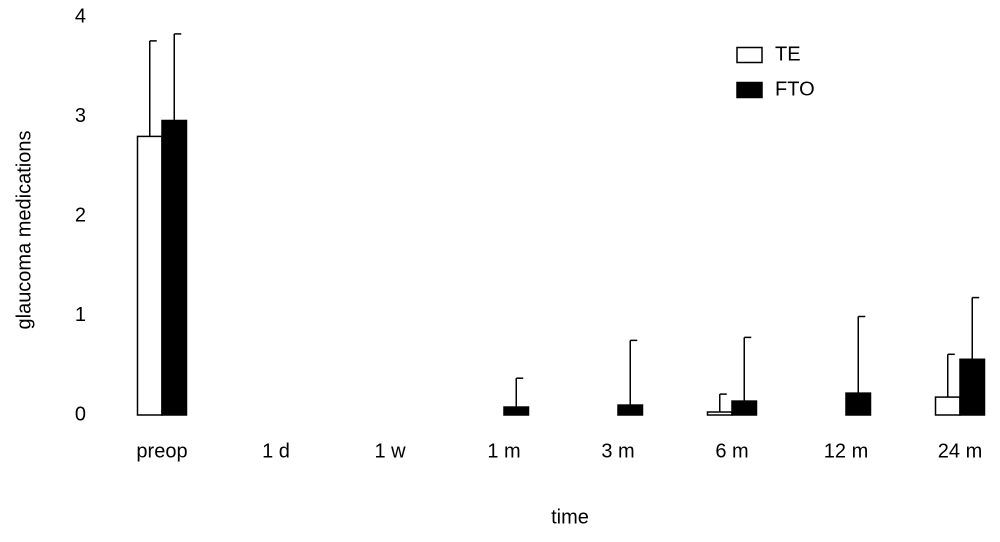 The width and height of the screenshot is (1000, 542). I want to click on y-tick-label: 0, so click(80, 414).